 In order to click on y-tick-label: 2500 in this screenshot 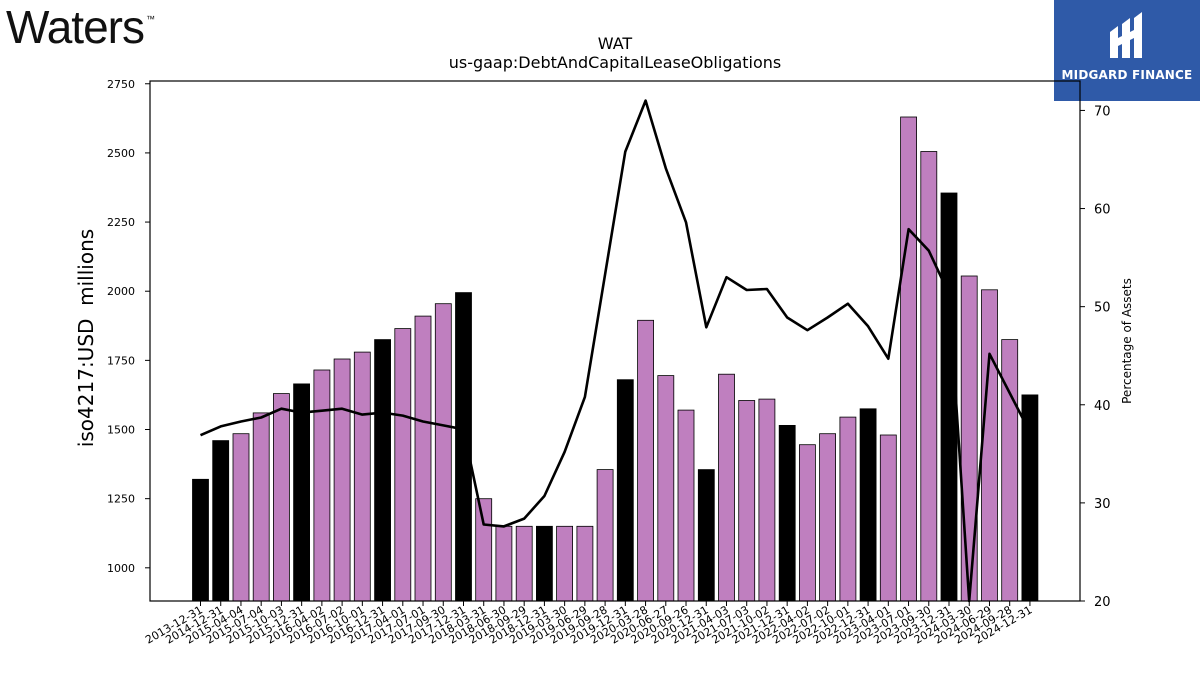, I will do `click(121, 153)`.